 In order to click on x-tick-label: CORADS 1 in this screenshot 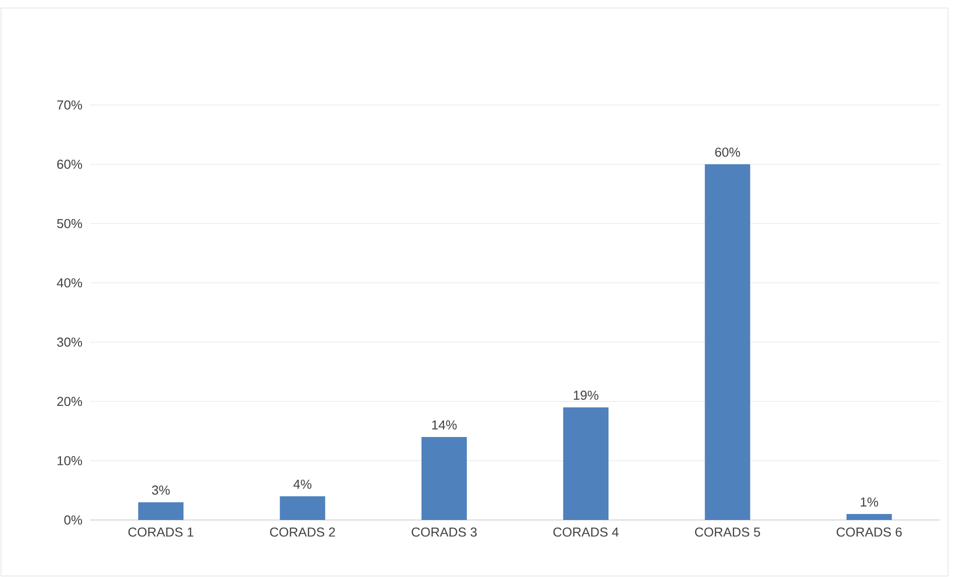, I will do `click(161, 532)`.